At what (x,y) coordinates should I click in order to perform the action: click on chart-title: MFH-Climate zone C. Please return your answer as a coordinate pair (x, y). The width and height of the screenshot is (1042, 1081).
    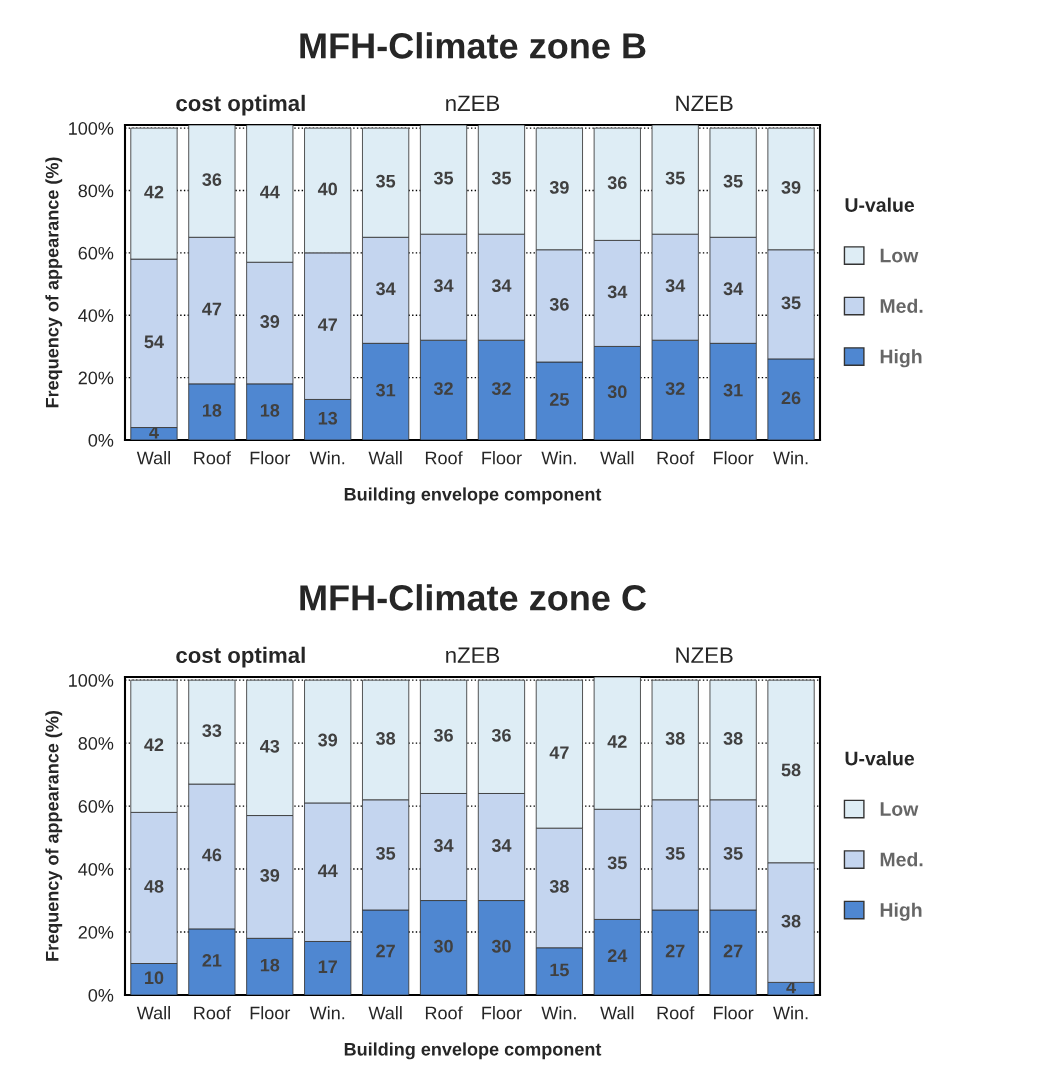
    Looking at the image, I should click on (473, 597).